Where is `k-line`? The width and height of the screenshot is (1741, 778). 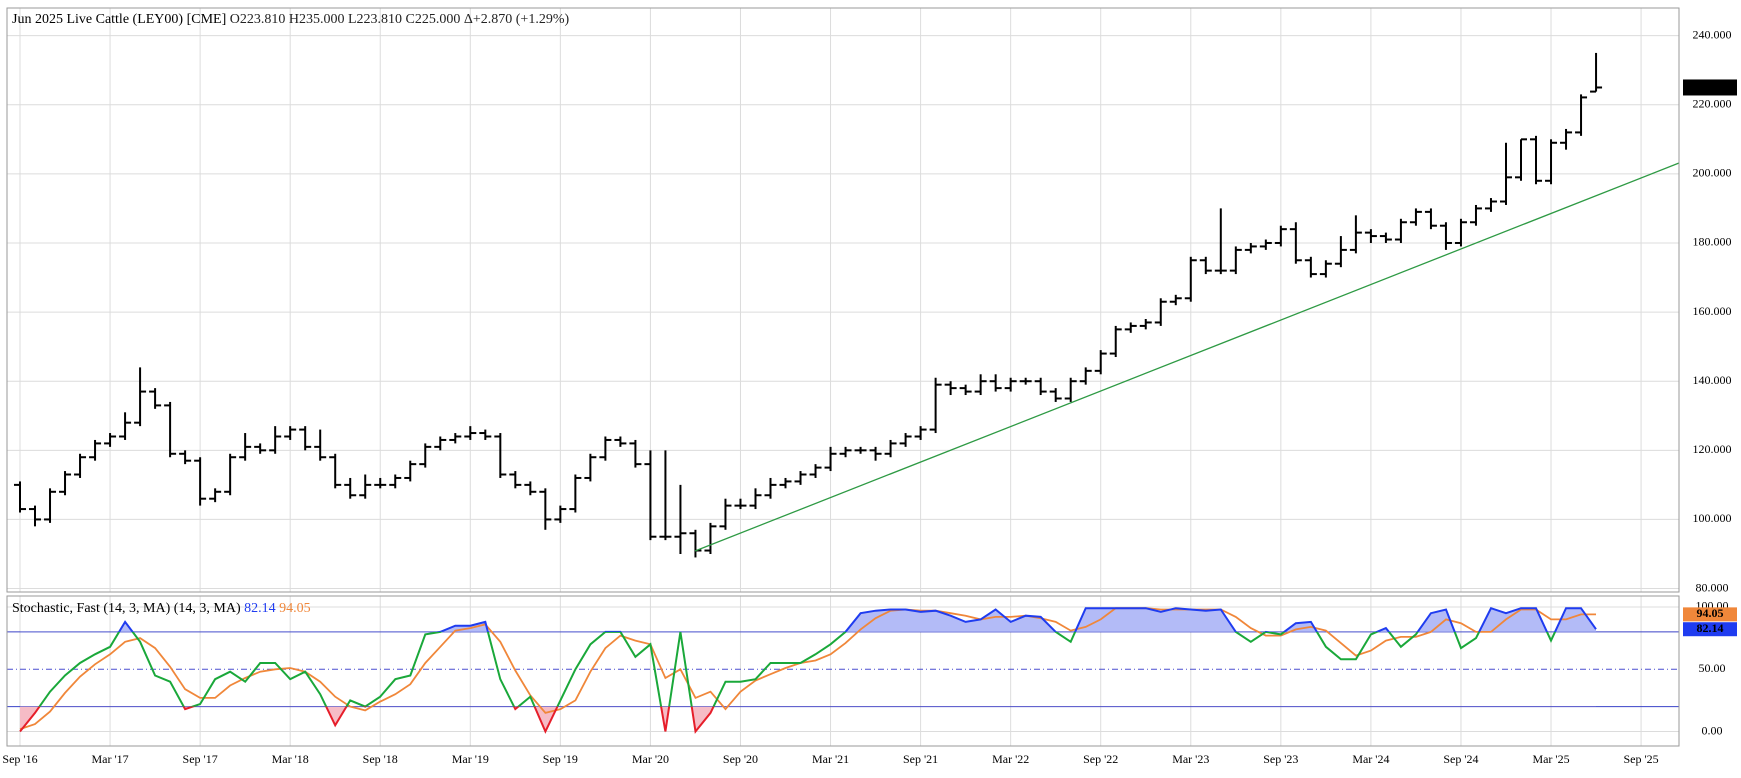
k-line is located at coordinates (797, 669).